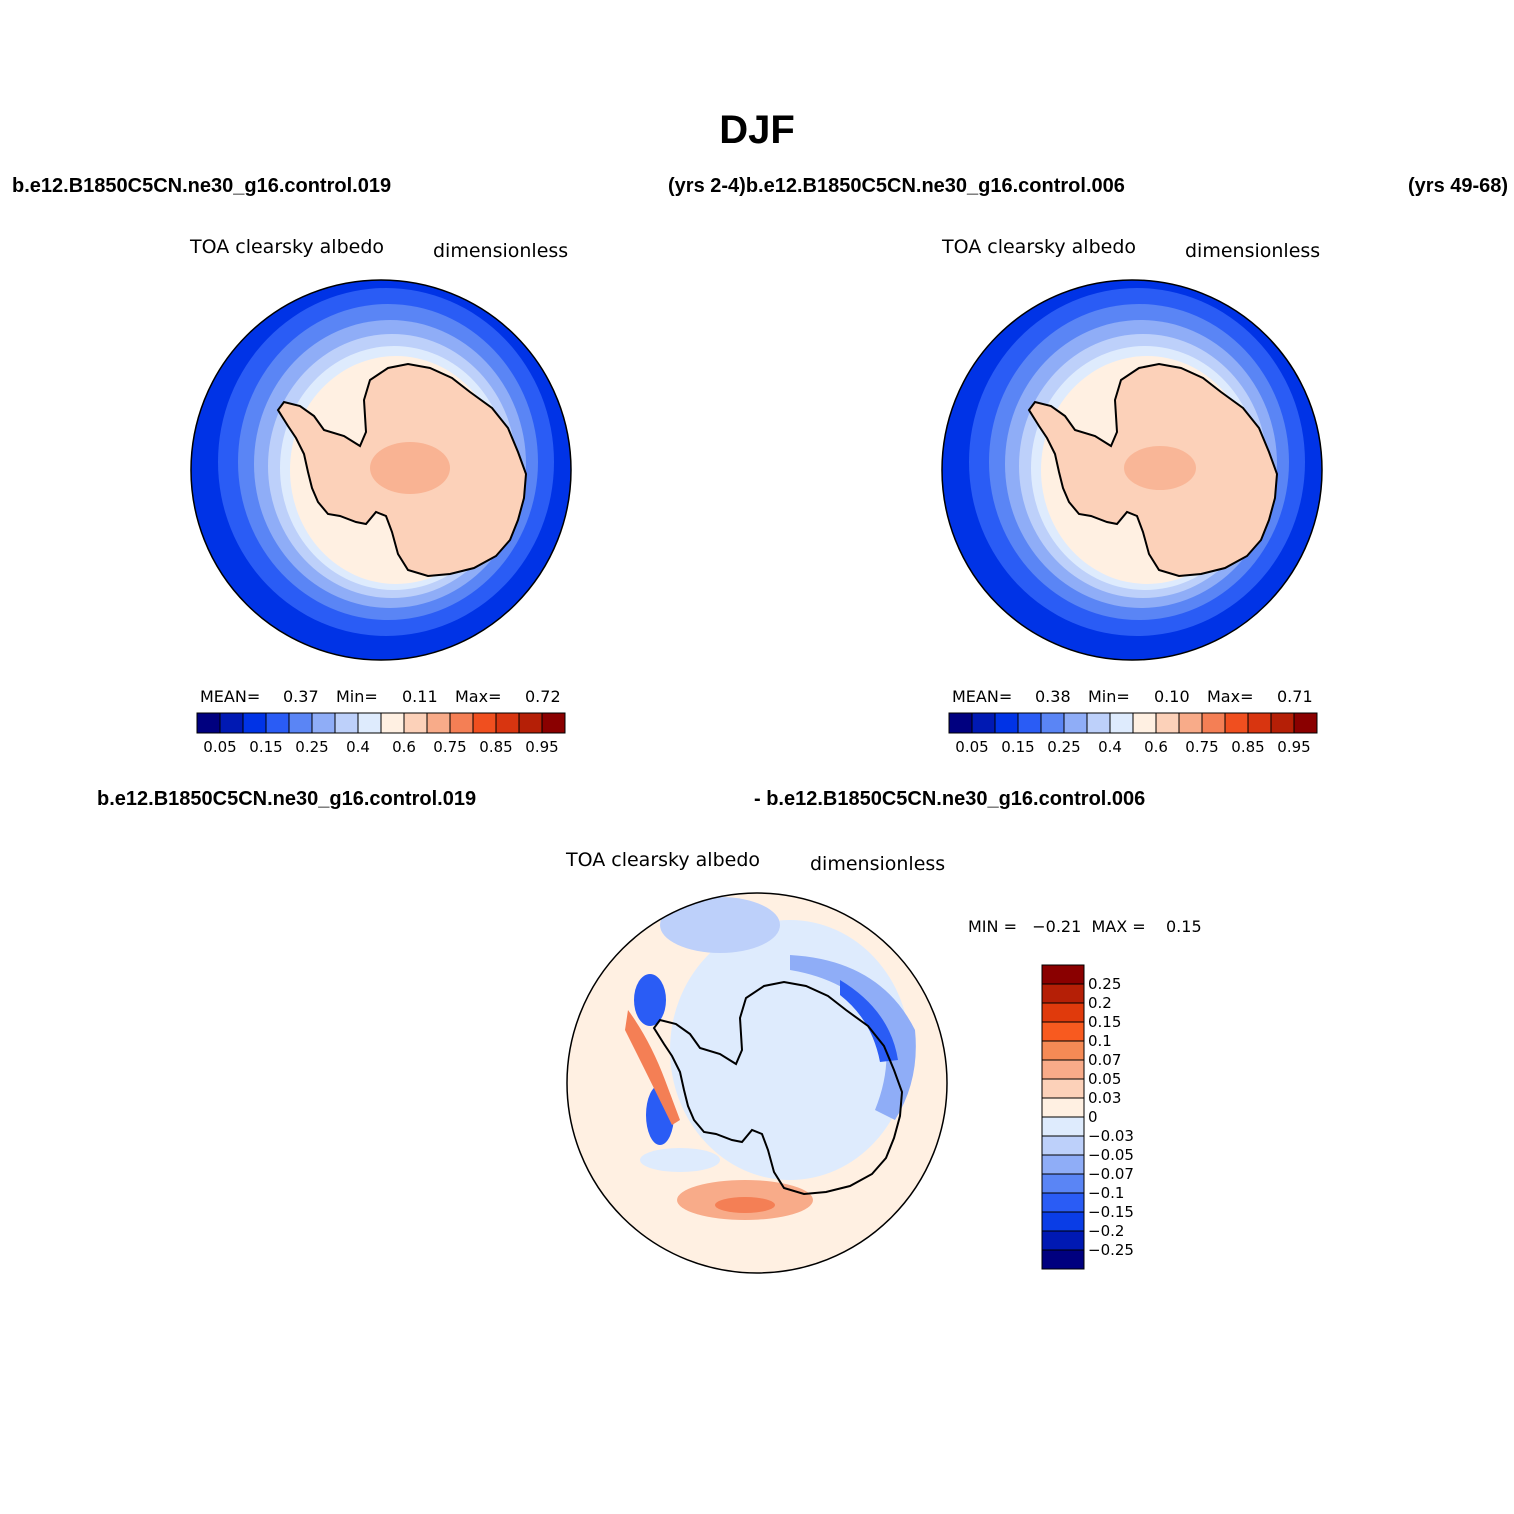  I want to click on colorbar-tick-label: 0.03, so click(1105, 1098).